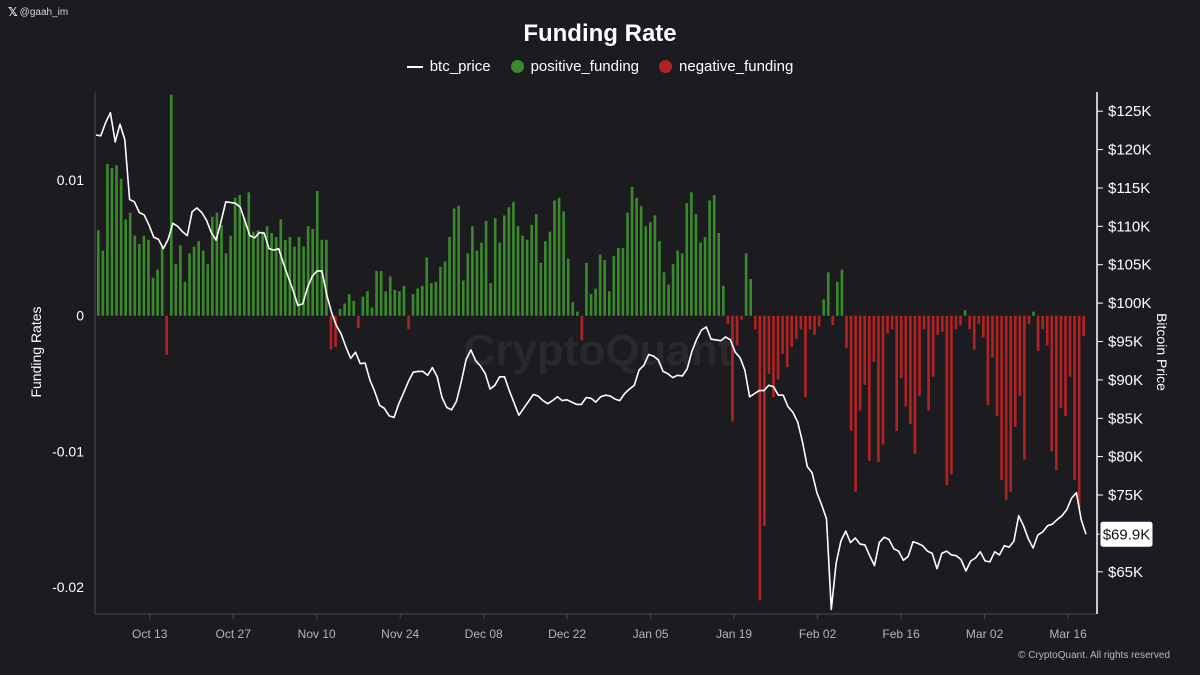 This screenshot has width=1200, height=675. Describe the element at coordinates (460, 66) in the screenshot. I see `legend-label-btc-price: btc_price` at that location.